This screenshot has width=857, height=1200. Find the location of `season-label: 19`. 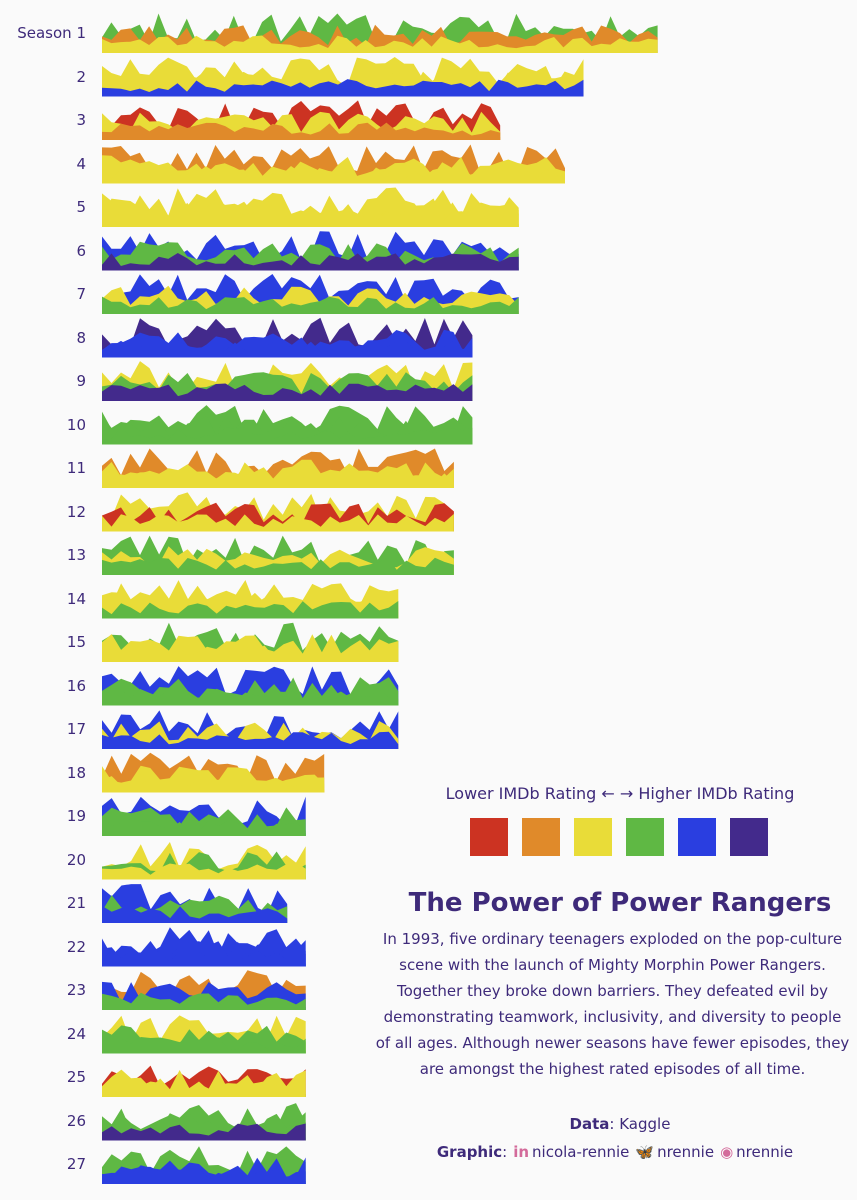

season-label: 19 is located at coordinates (76, 816).